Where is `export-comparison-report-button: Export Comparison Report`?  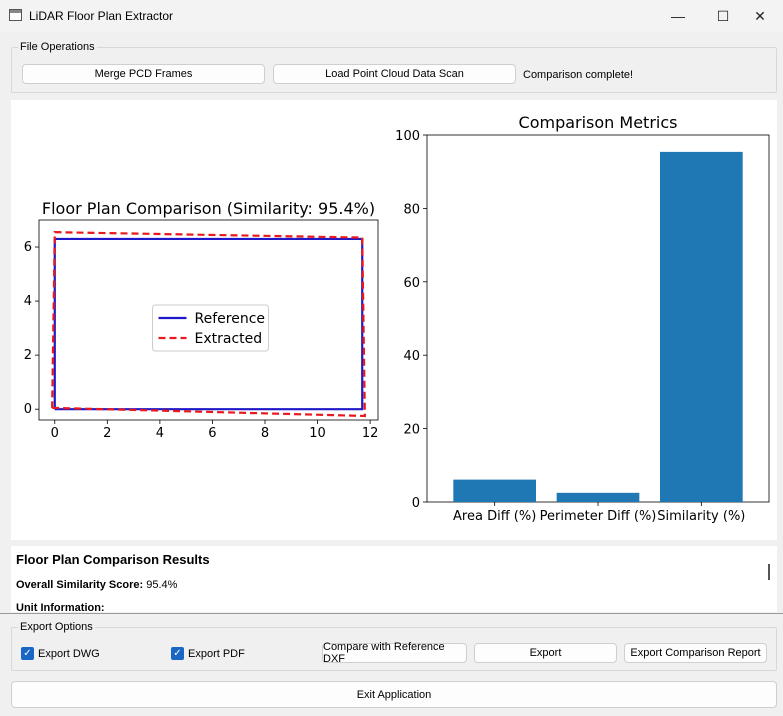
export-comparison-report-button: Export Comparison Report is located at coordinates (695, 653).